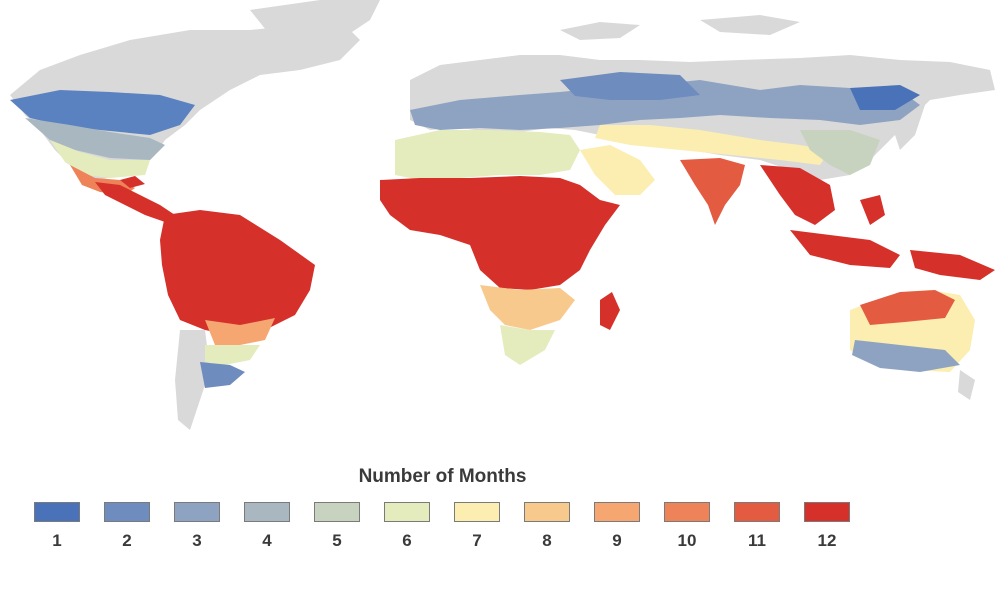 The image size is (1000, 590). I want to click on eurasia-bands, so click(665, 123).